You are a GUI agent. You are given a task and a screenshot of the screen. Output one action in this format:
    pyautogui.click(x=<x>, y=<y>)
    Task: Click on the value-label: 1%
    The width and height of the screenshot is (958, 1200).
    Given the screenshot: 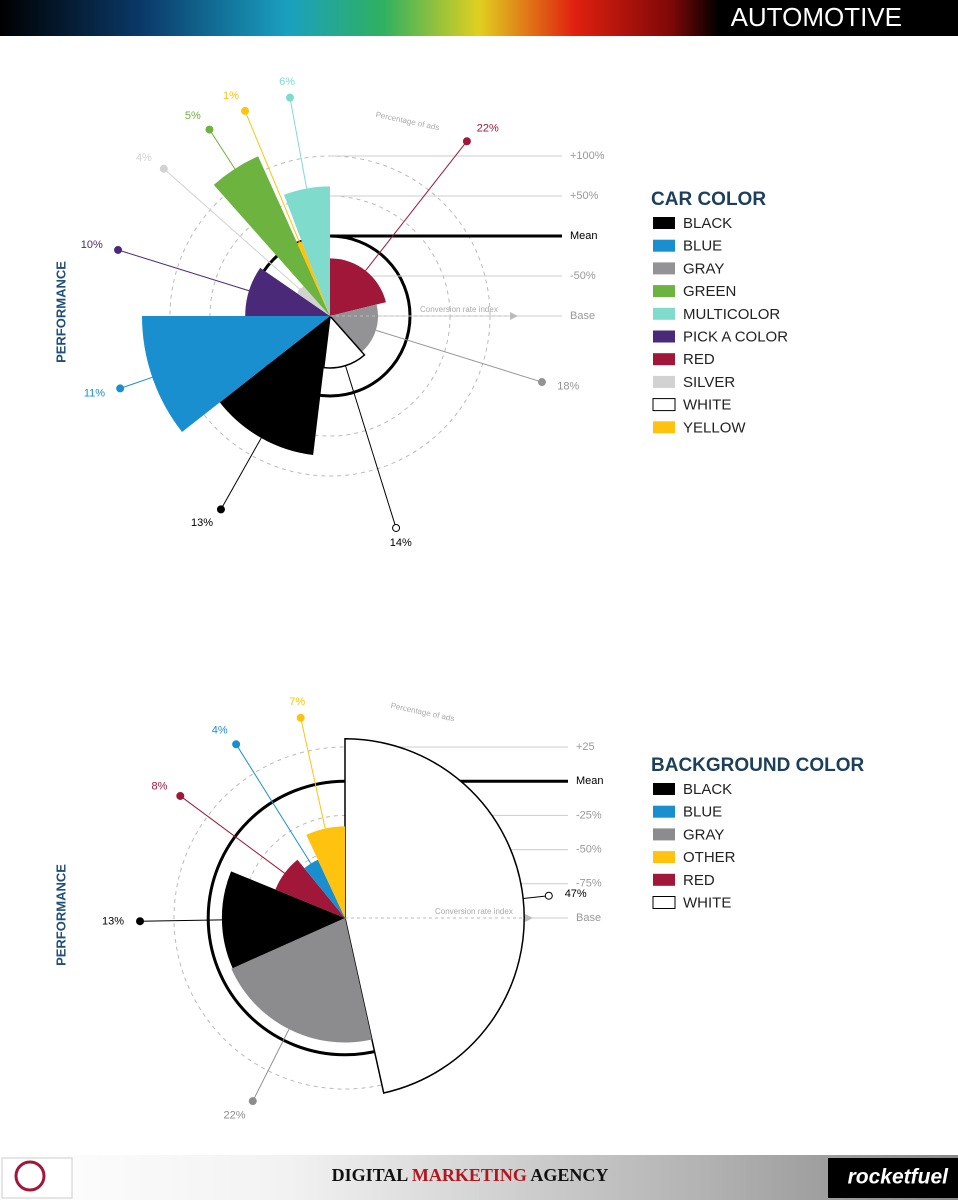 What is the action you would take?
    pyautogui.click(x=231, y=96)
    